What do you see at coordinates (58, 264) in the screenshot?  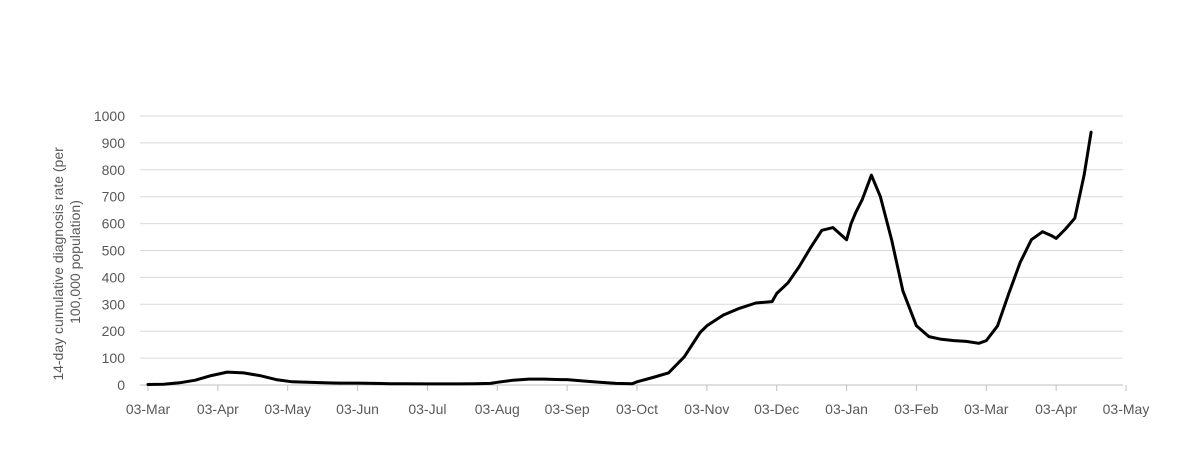 I see `y-axis-title-line-1: 14-day cumulative diagnosis rate (per` at bounding box center [58, 264].